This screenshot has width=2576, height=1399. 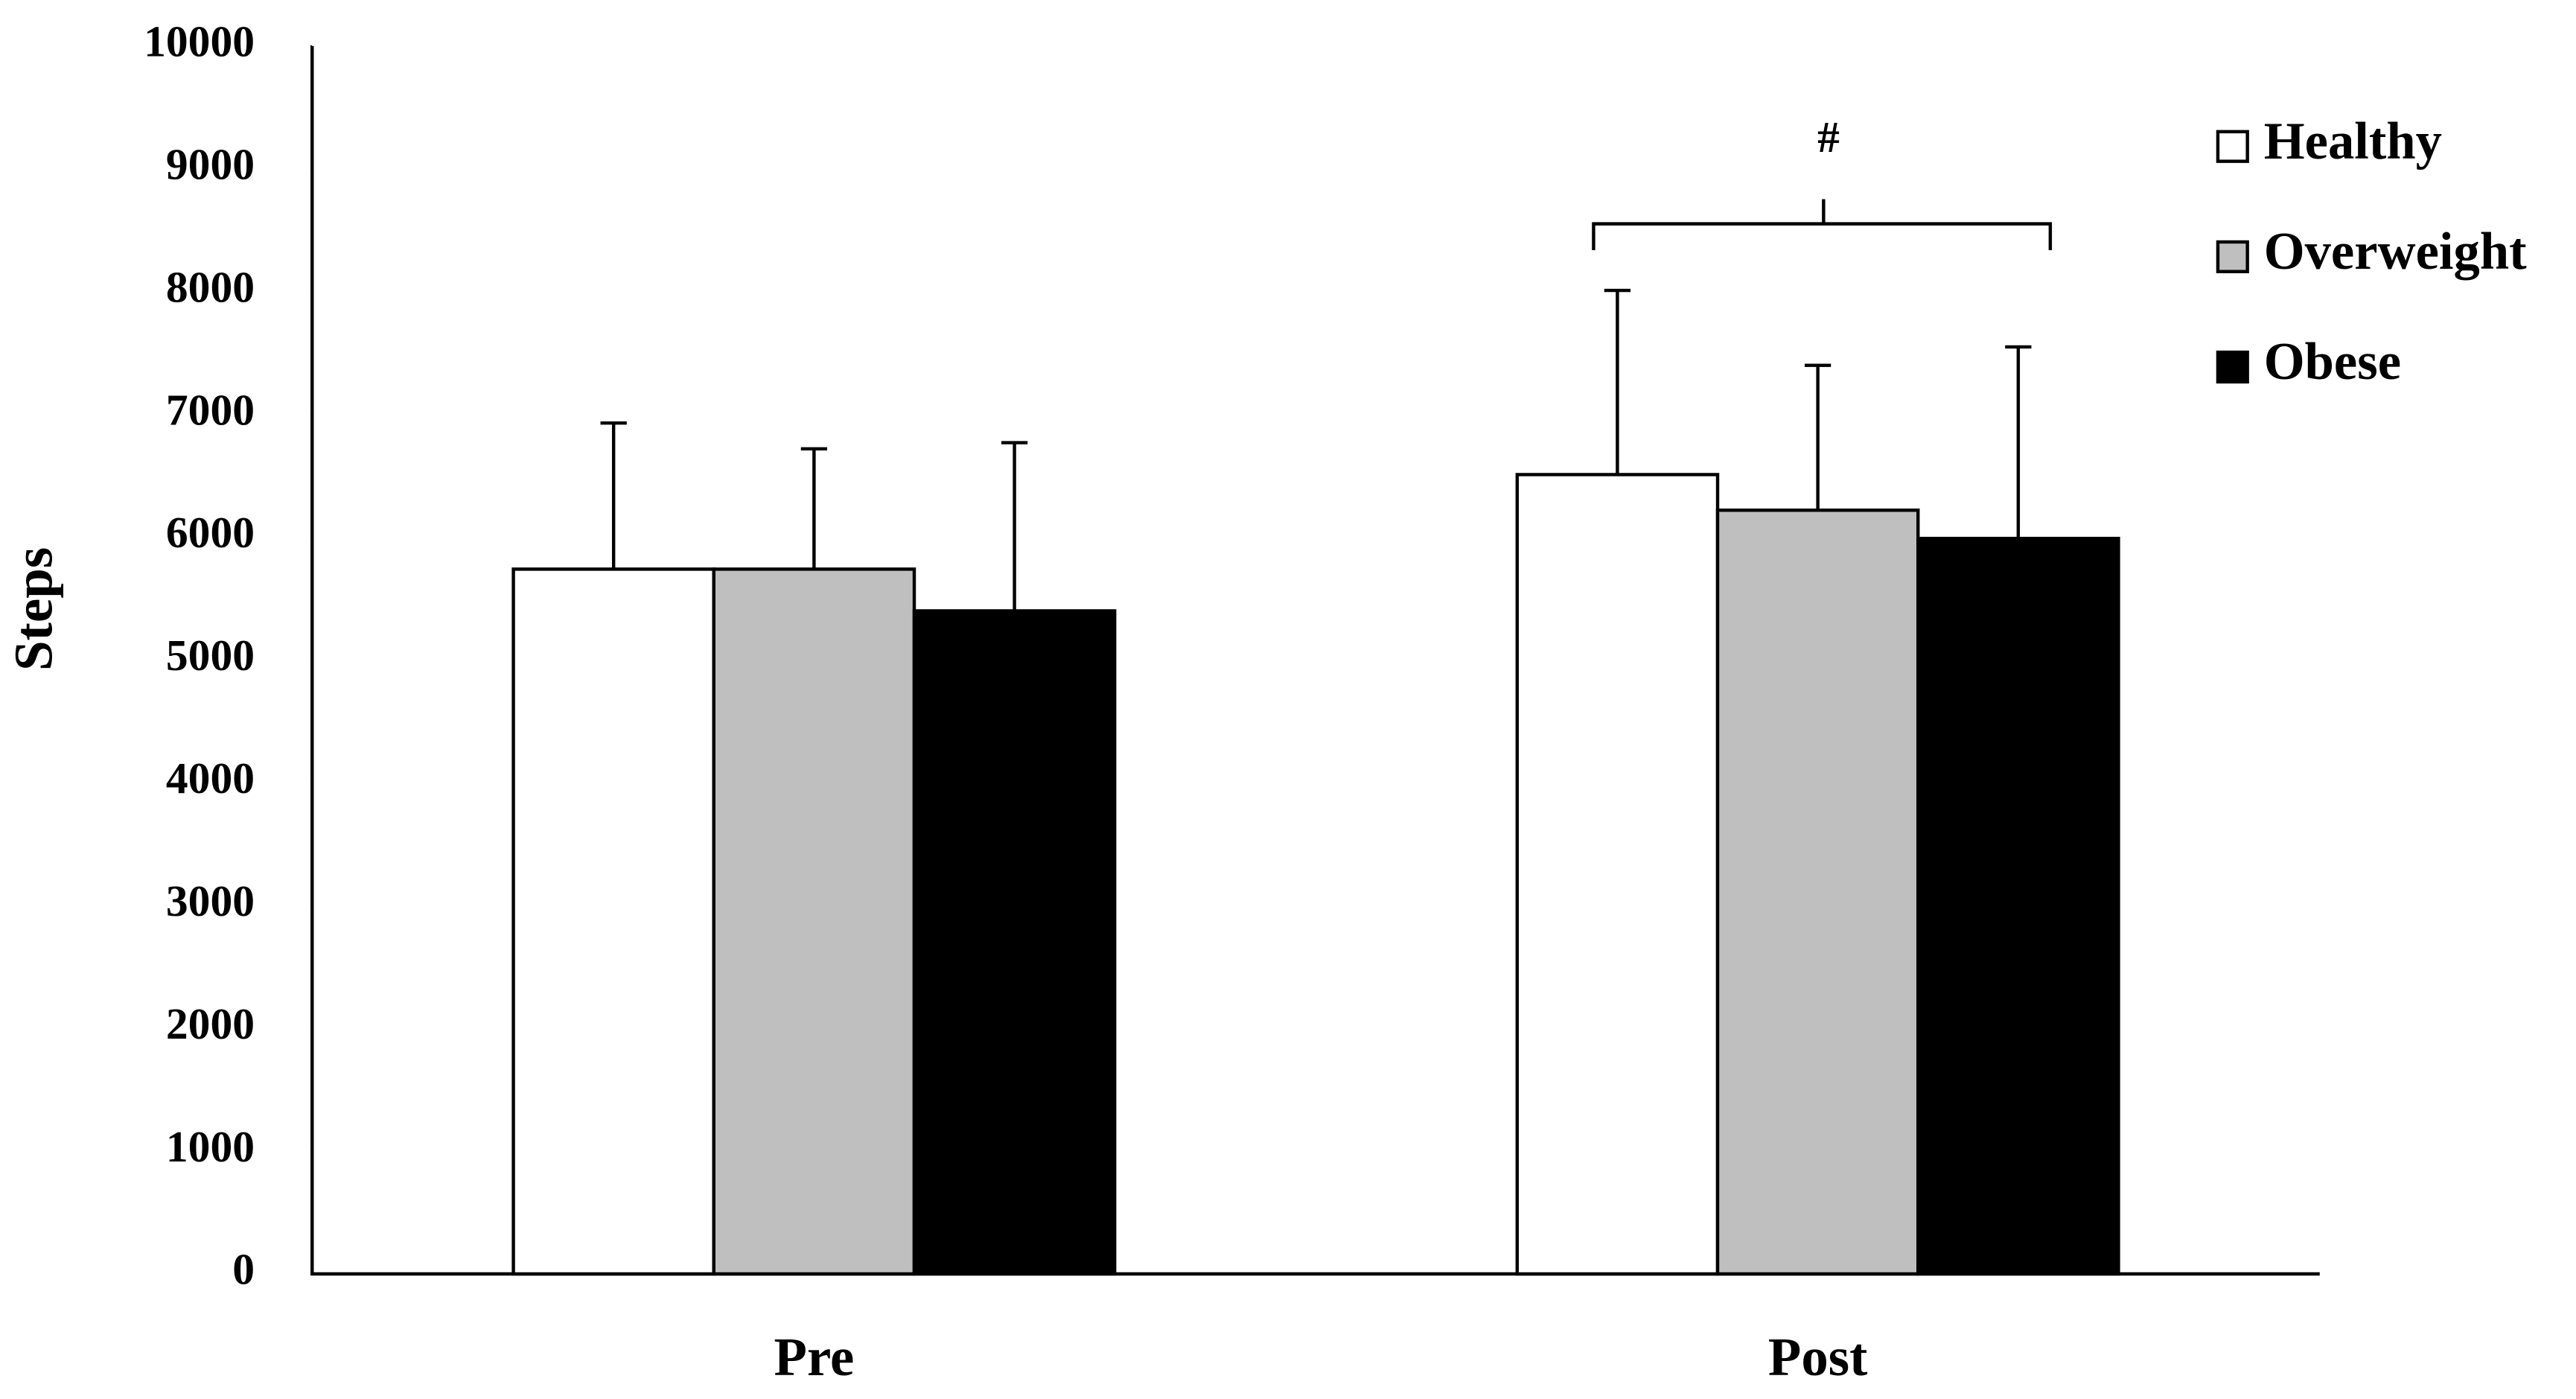 I want to click on y-tick-label: 0, so click(x=243, y=1269).